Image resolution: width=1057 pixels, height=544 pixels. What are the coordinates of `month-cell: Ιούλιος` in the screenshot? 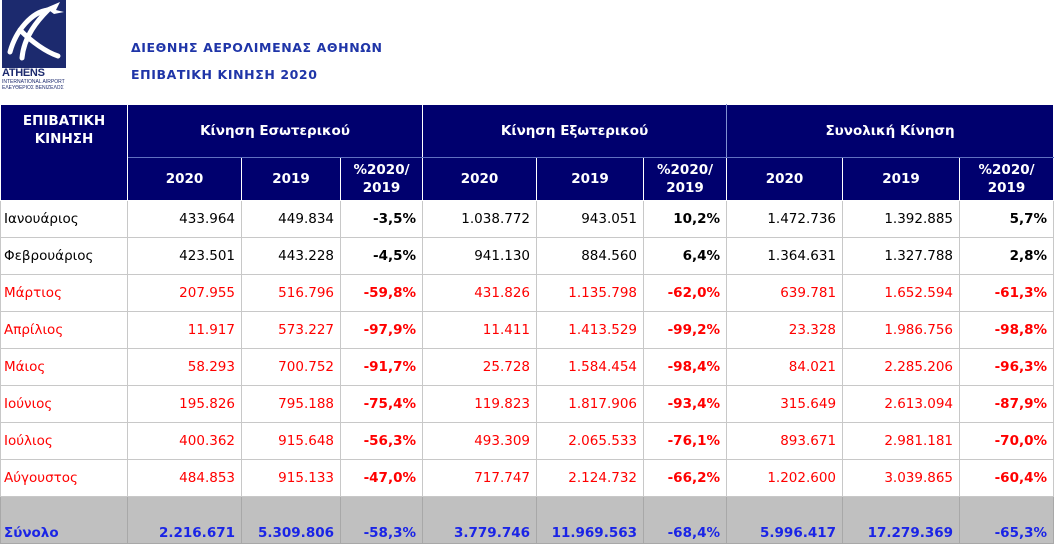 It's located at (64, 441).